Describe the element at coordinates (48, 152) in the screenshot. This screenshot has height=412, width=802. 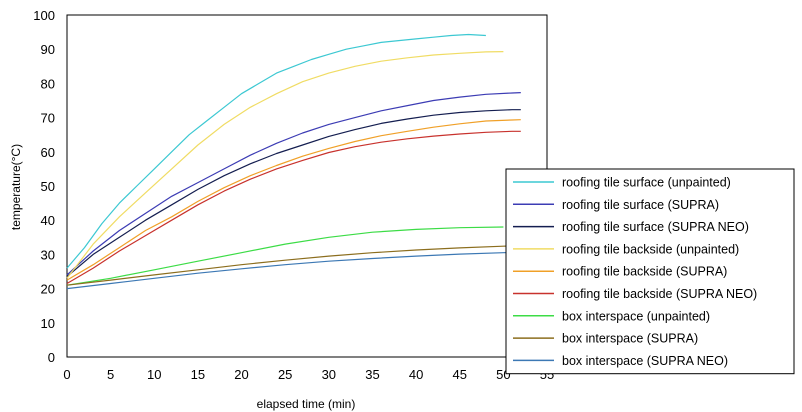
I see `y-tick-label: 60` at that location.